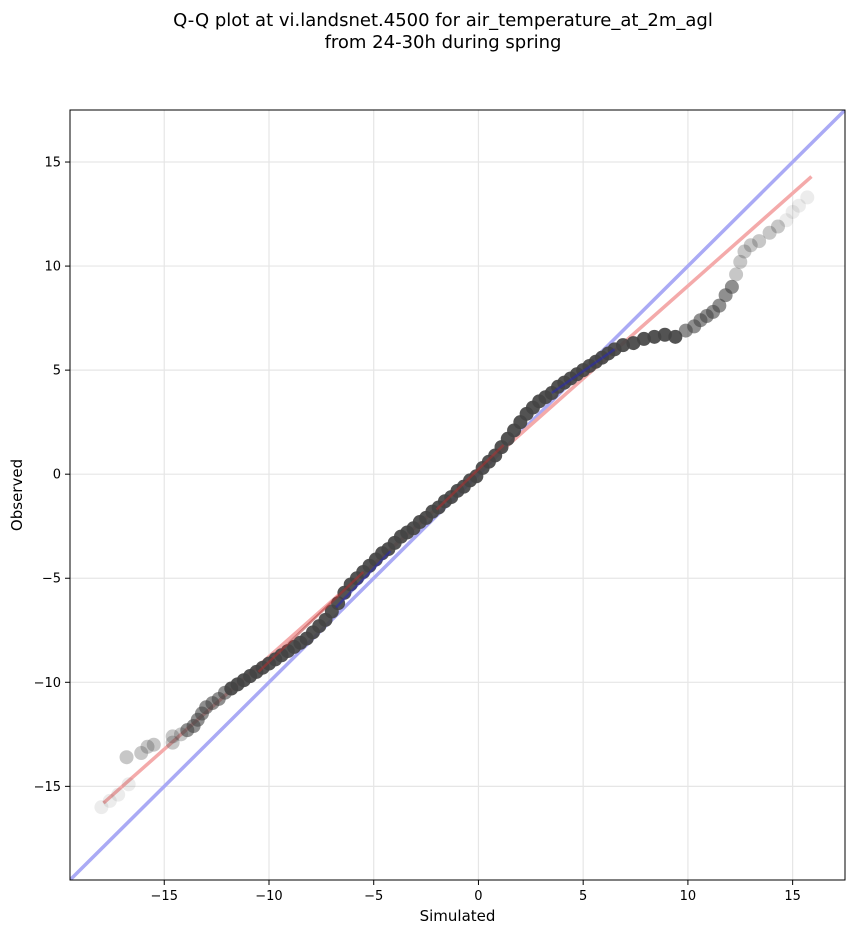 The width and height of the screenshot is (854, 934). Describe the element at coordinates (688, 896) in the screenshot. I see `x-tick-label: 10` at that location.